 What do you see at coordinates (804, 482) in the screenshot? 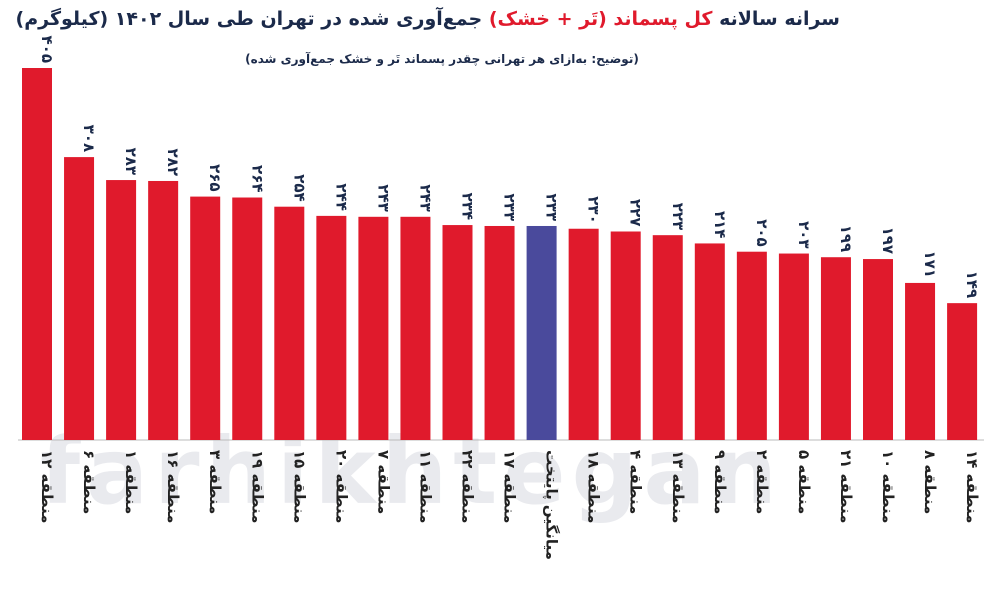
I see `category-label: منطقه ۵` at bounding box center [804, 482].